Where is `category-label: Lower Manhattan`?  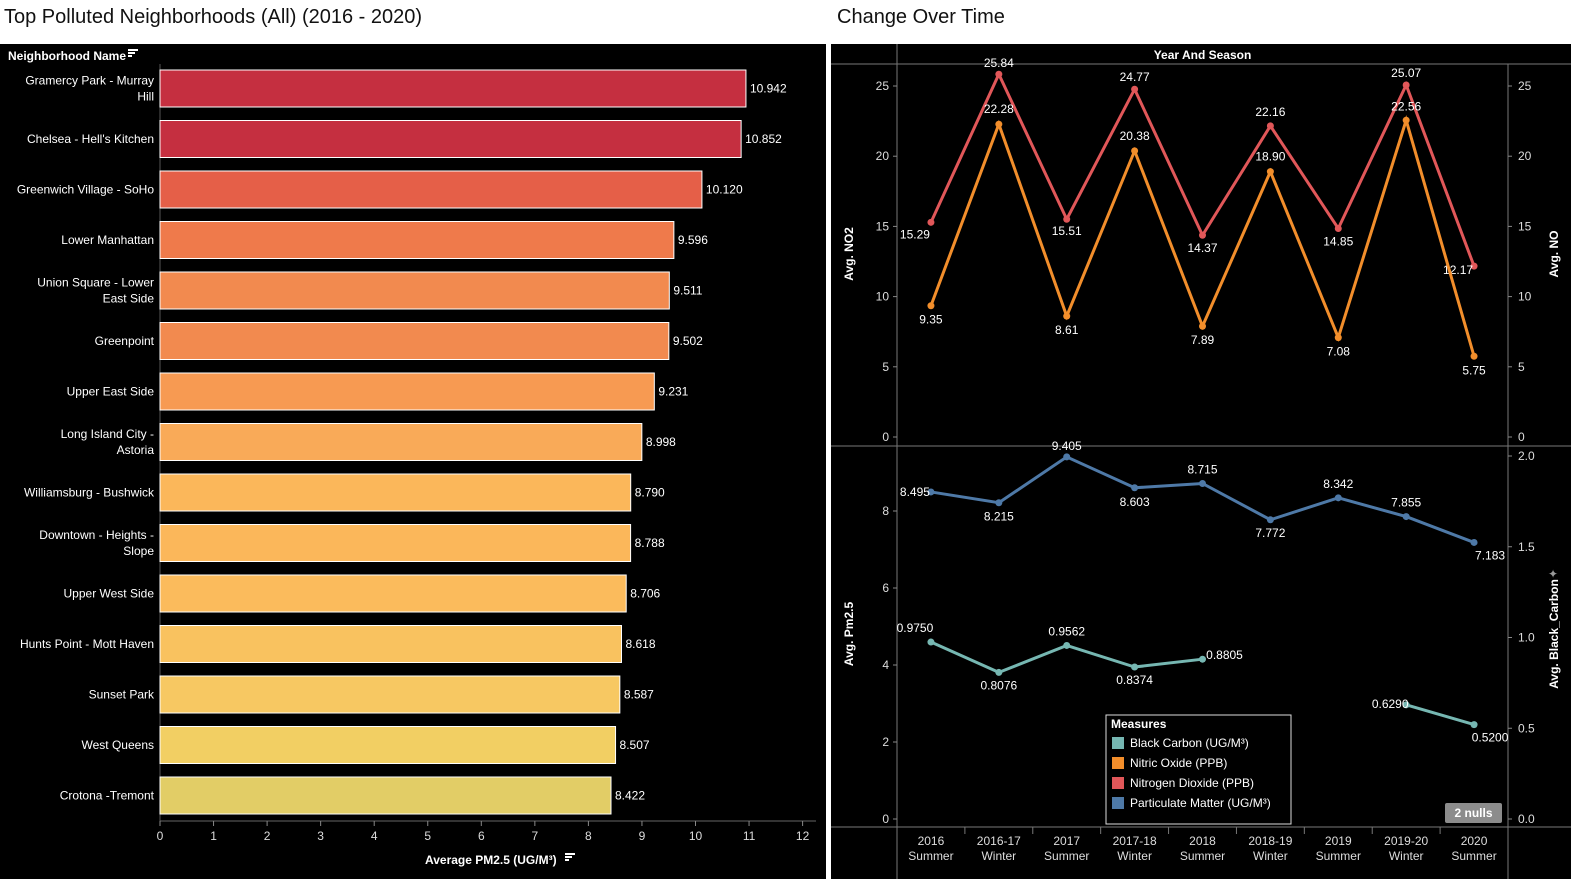 category-label: Lower Manhattan is located at coordinates (107, 240).